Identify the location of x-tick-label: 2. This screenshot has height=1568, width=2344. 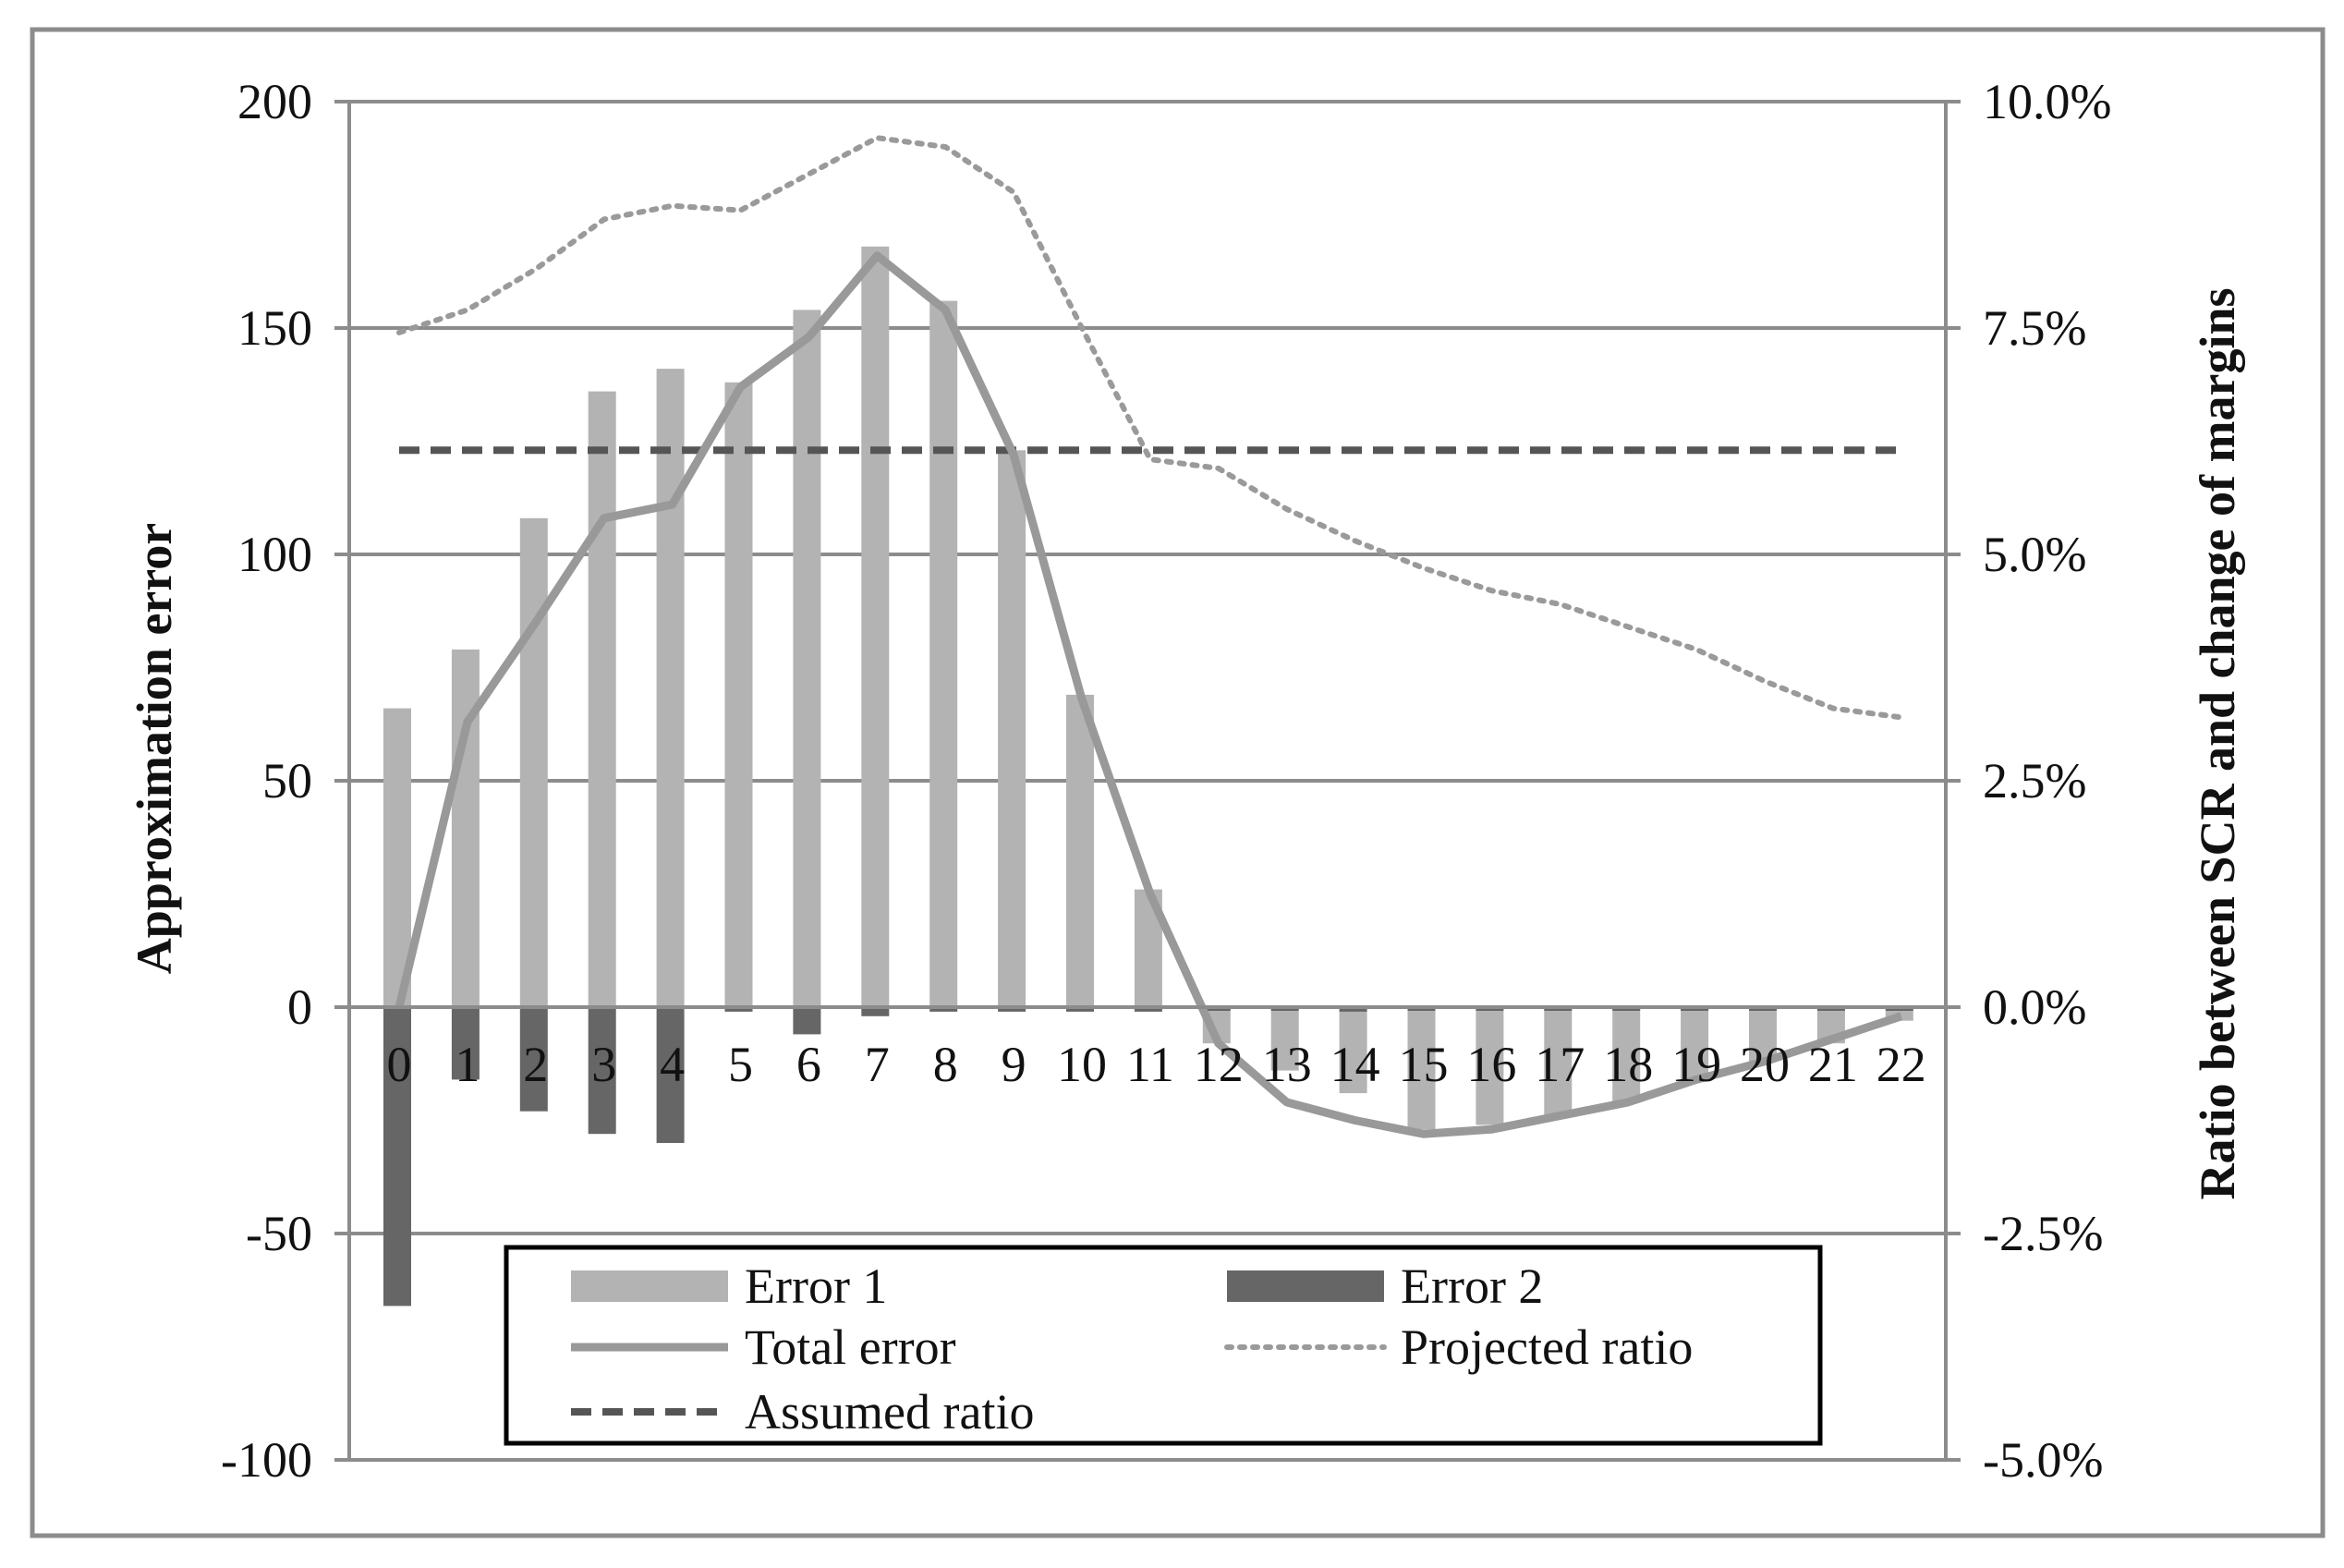
(535, 1064).